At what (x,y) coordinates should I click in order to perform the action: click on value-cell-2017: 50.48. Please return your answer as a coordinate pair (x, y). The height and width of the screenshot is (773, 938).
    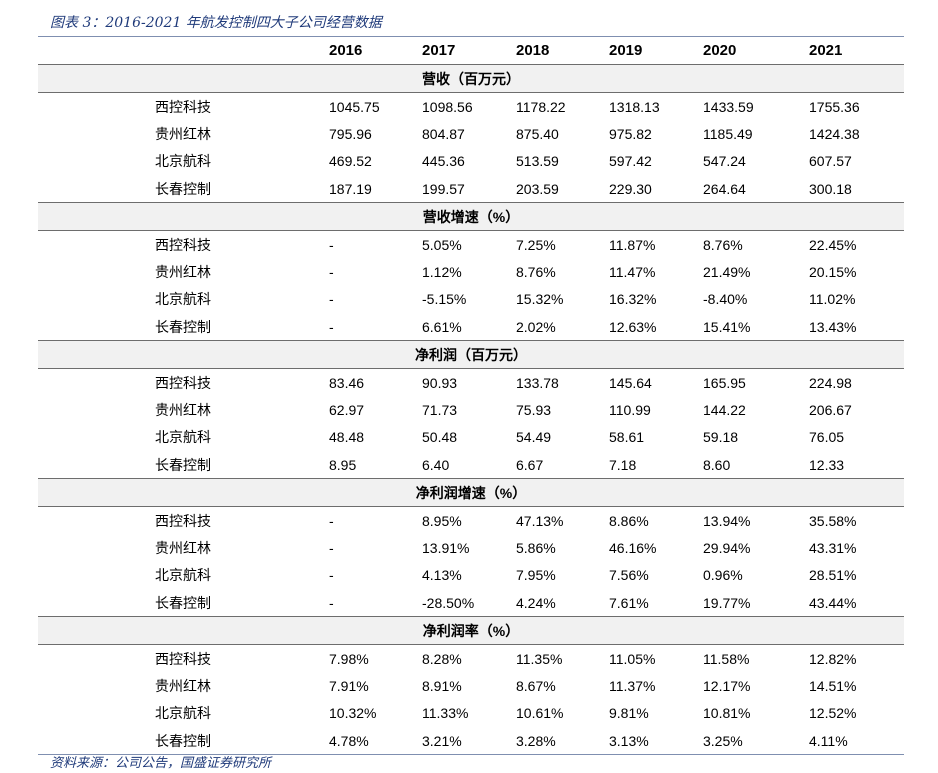
    Looking at the image, I should click on (440, 437).